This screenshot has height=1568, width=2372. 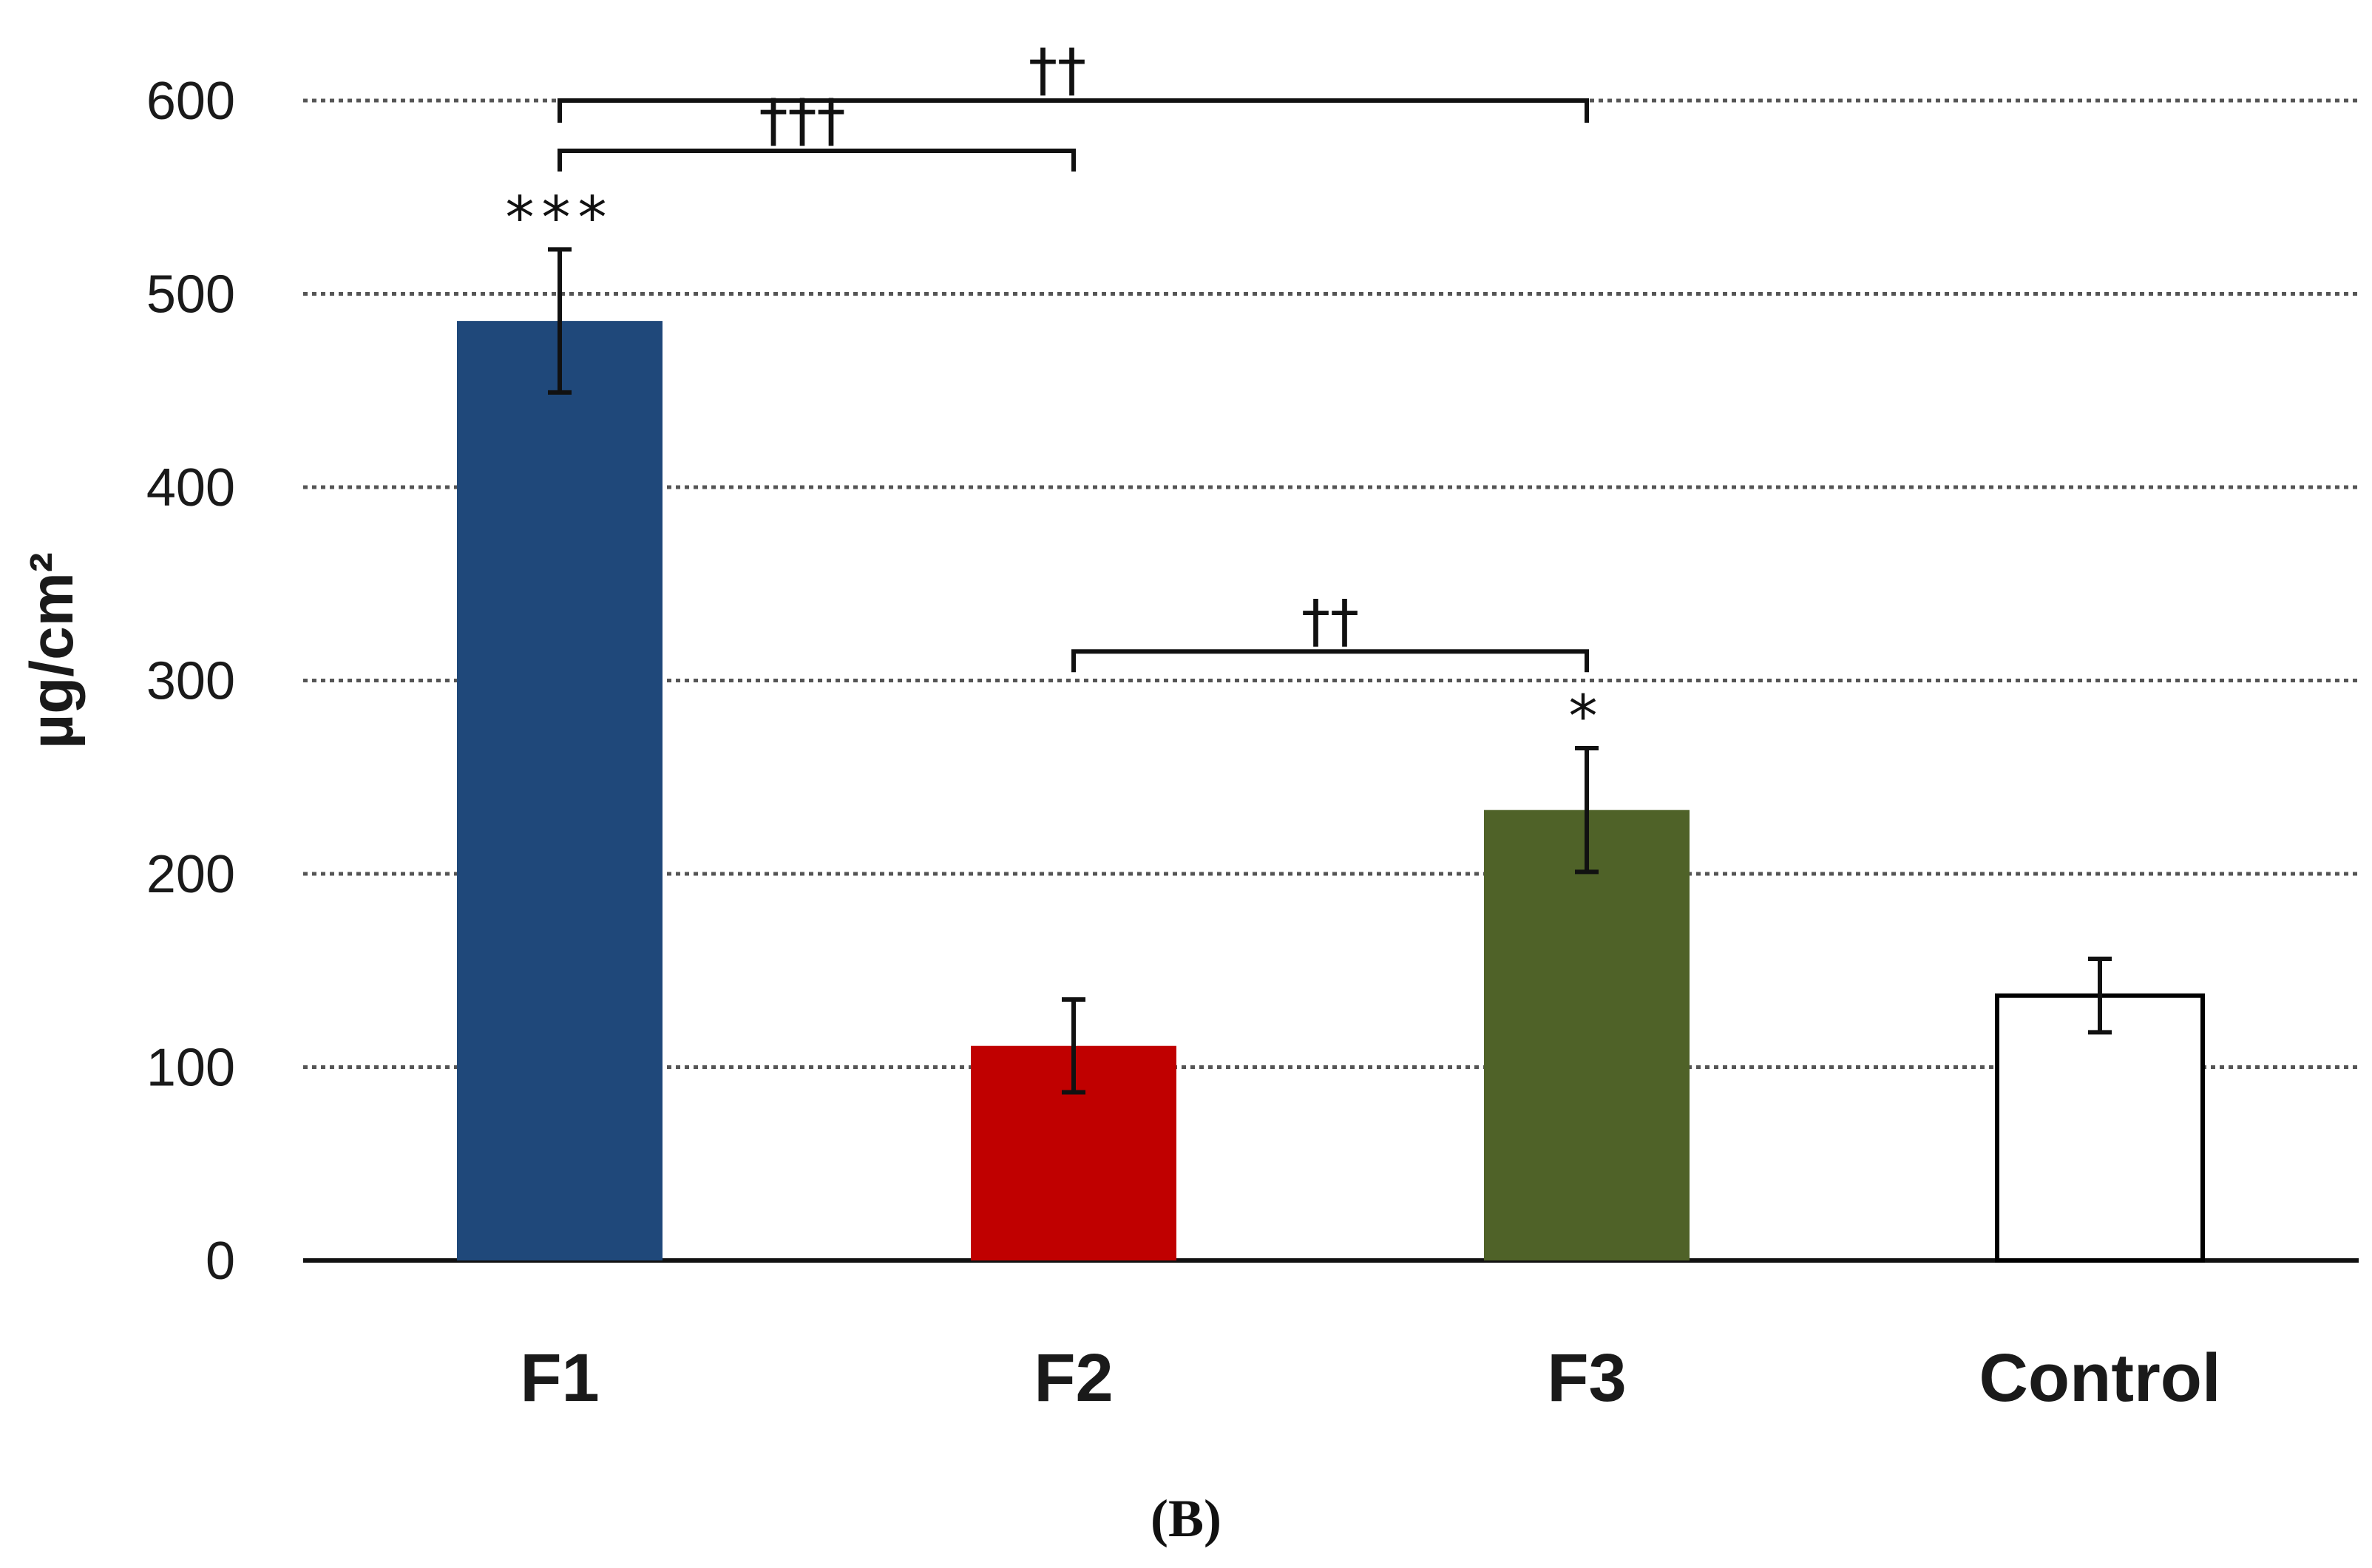 What do you see at coordinates (559, 1378) in the screenshot?
I see `x-tick-label: F1` at bounding box center [559, 1378].